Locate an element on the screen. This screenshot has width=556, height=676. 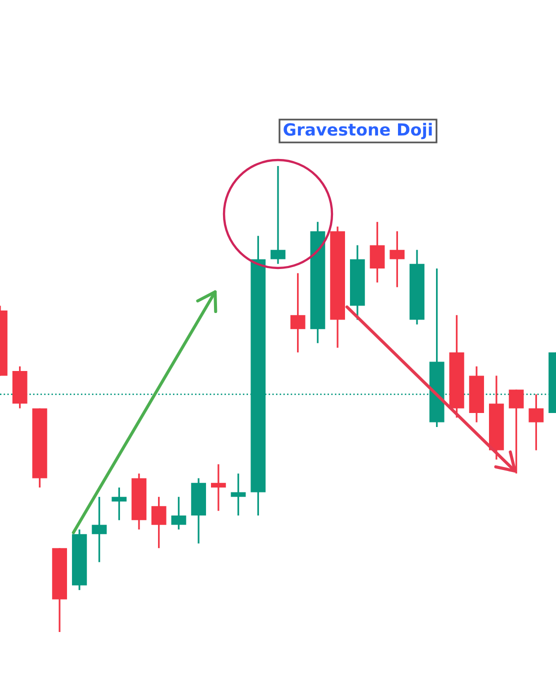
text: Gravestone Doji is located at coordinates (358, 131).